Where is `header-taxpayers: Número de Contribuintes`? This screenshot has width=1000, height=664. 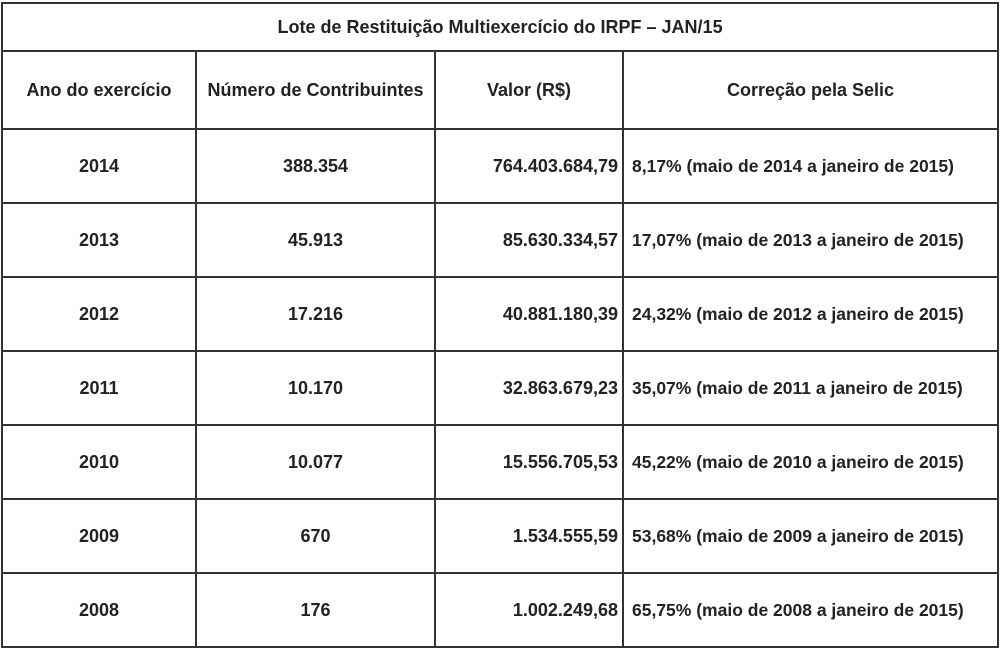 header-taxpayers: Número de Contribuintes is located at coordinates (315, 90).